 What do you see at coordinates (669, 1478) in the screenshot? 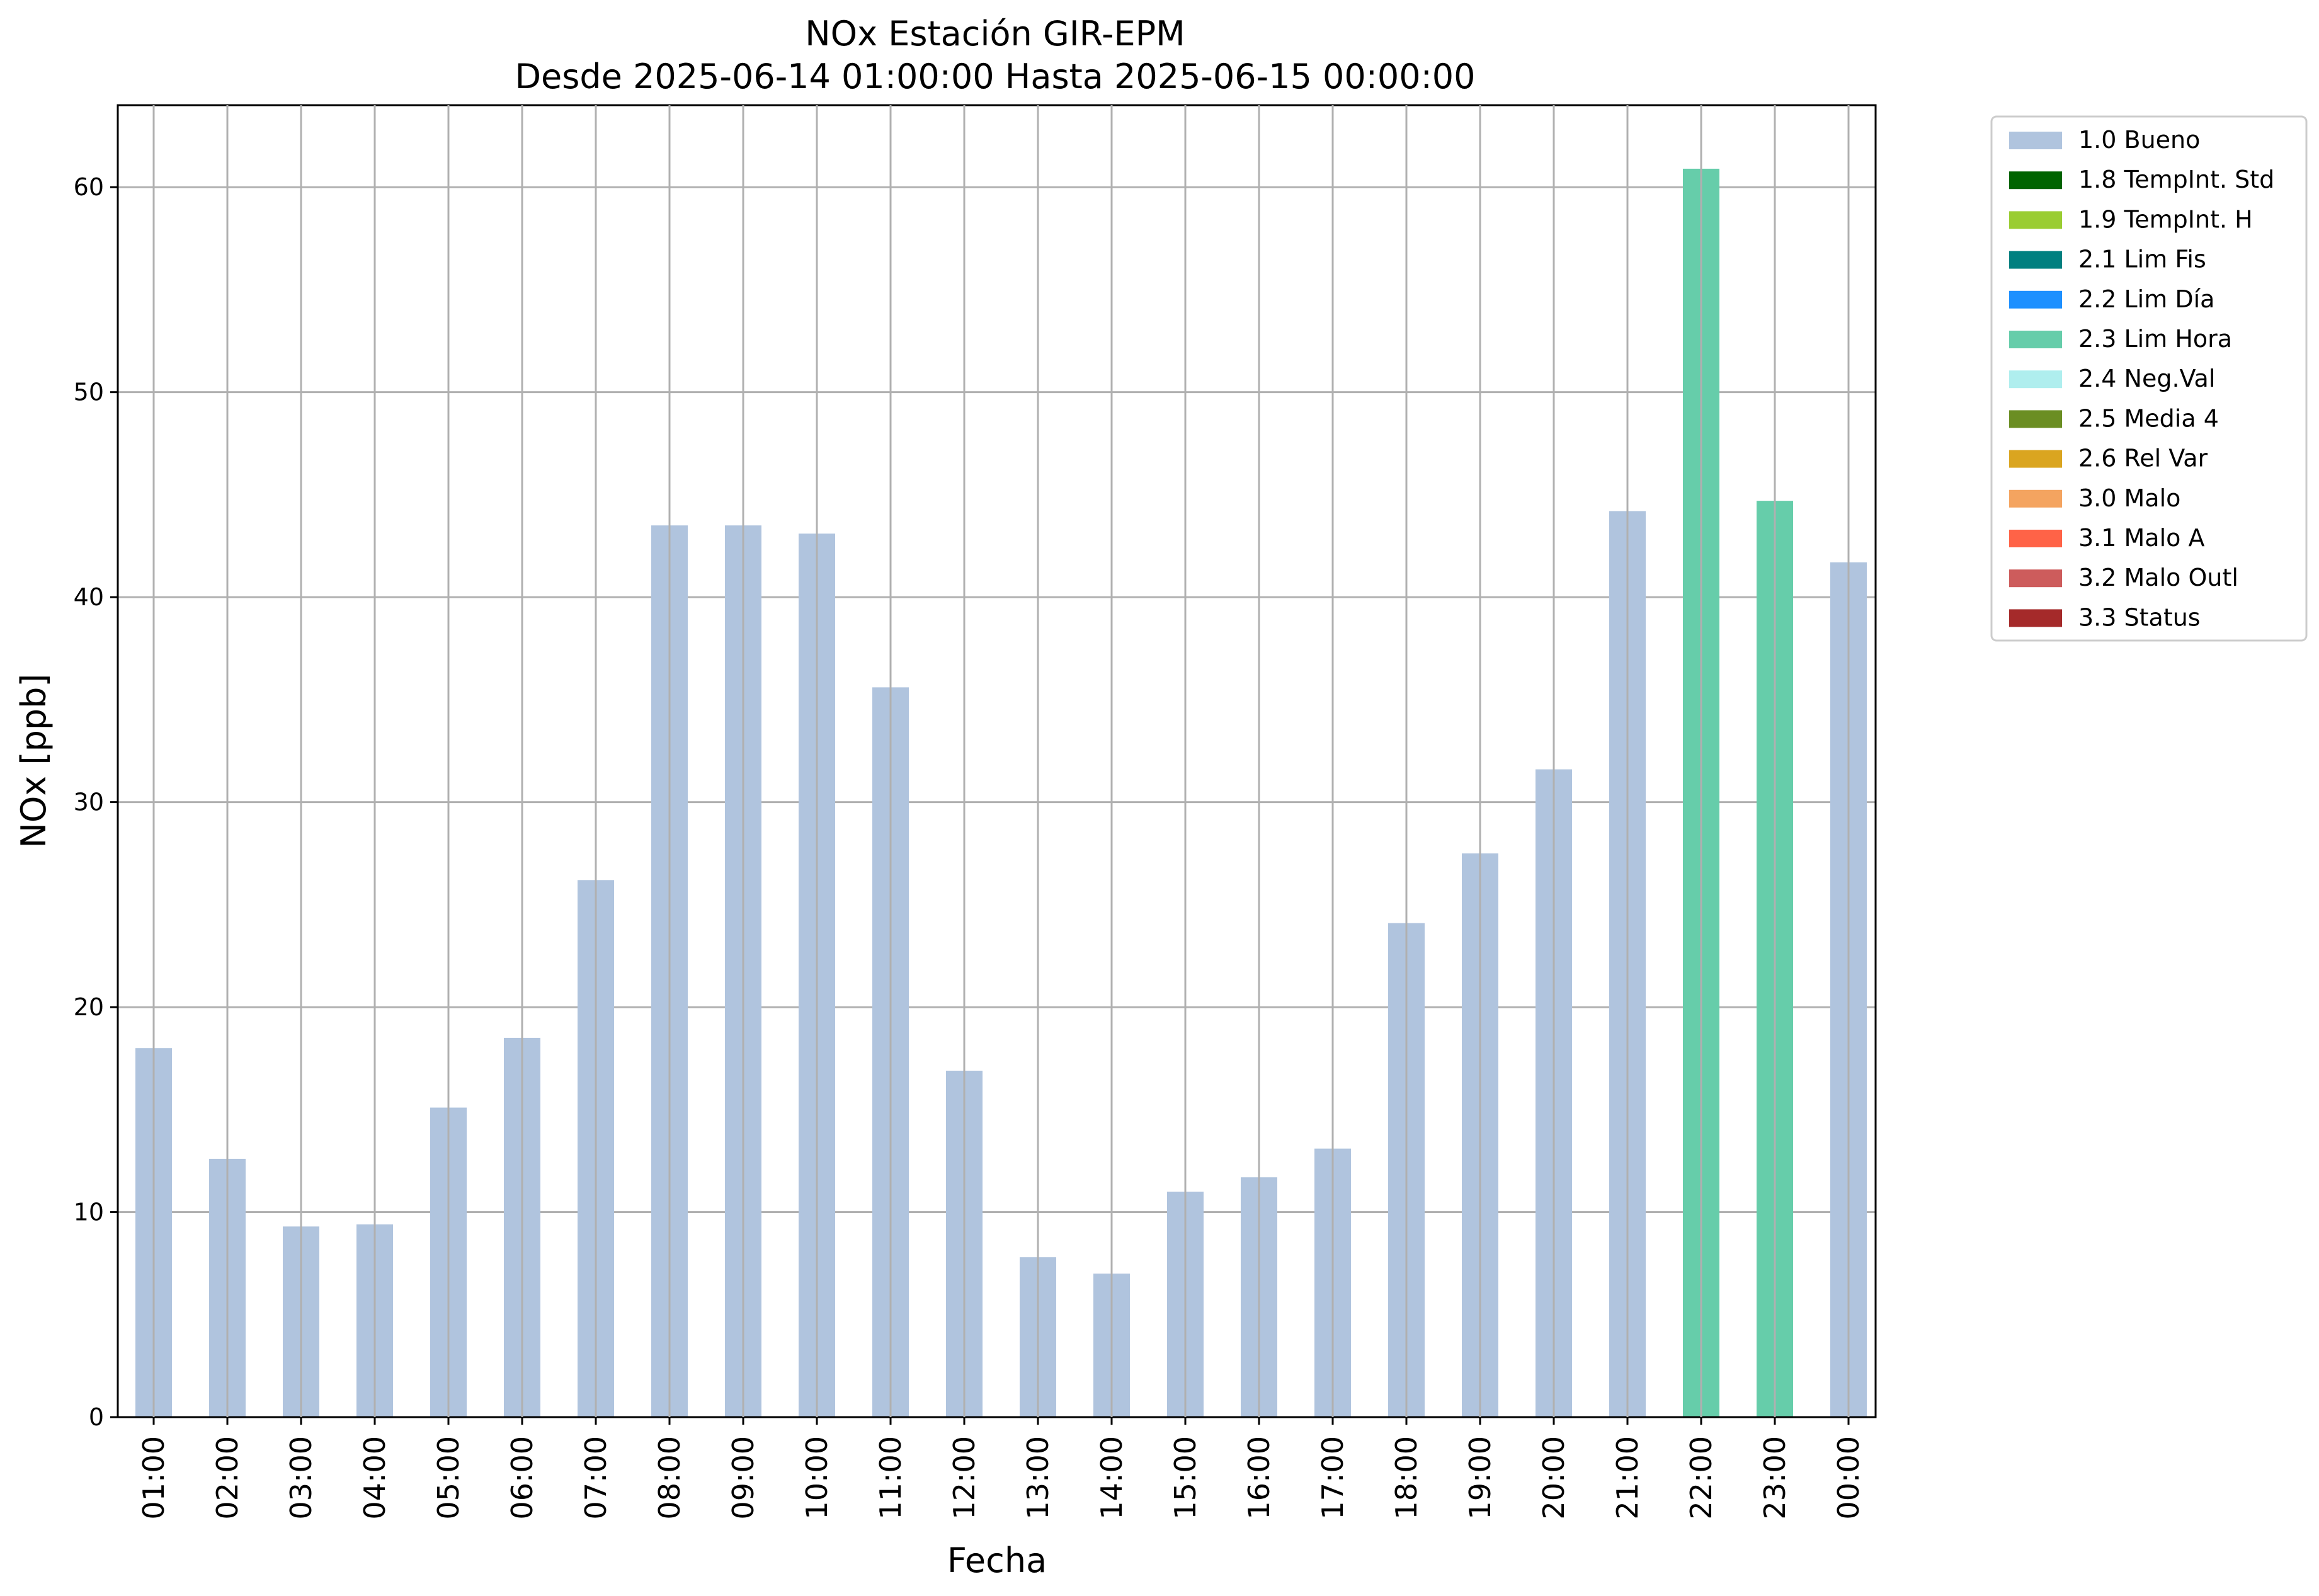
I see `x-tick-label: 08:00` at bounding box center [669, 1478].